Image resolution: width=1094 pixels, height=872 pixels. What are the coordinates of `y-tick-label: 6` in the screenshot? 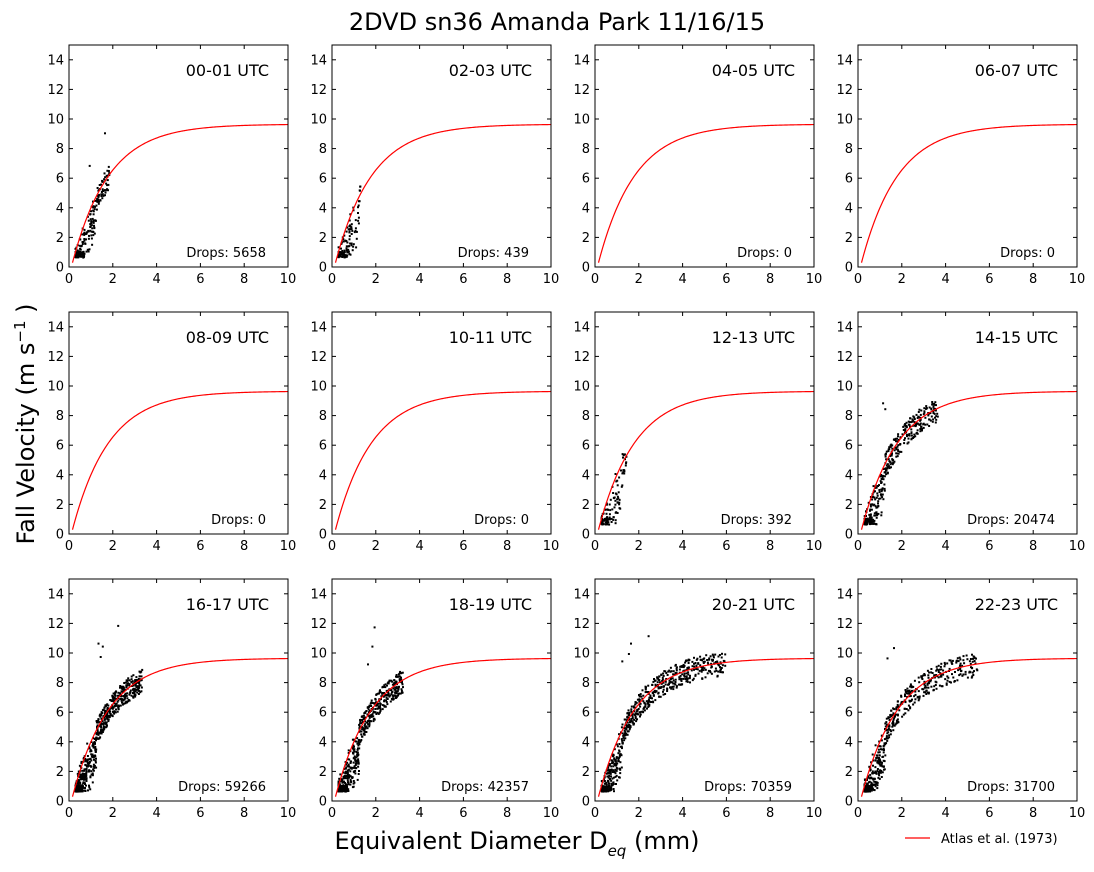 It's located at (60, 179).